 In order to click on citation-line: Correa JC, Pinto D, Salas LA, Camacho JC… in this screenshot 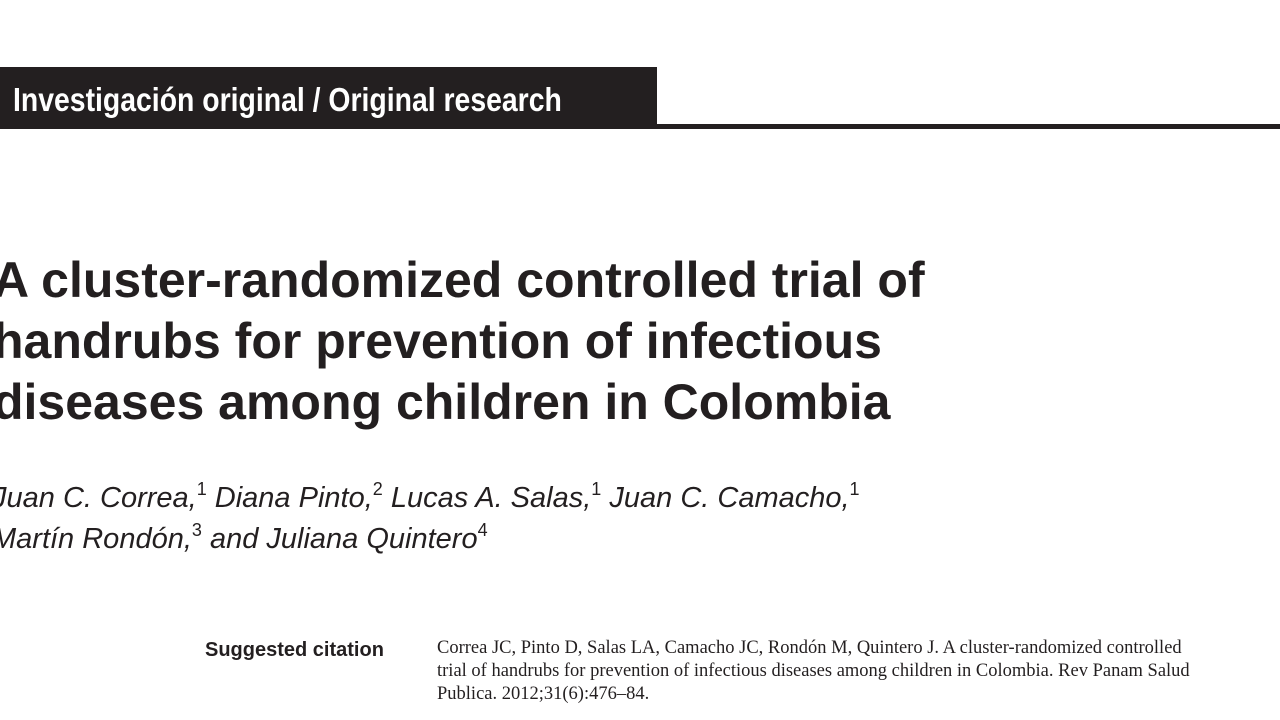, I will do `click(809, 648)`.